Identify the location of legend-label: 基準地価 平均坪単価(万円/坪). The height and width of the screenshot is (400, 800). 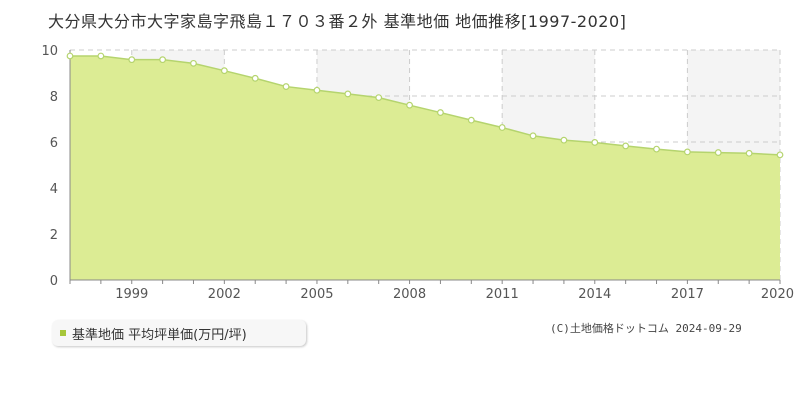
(159, 335).